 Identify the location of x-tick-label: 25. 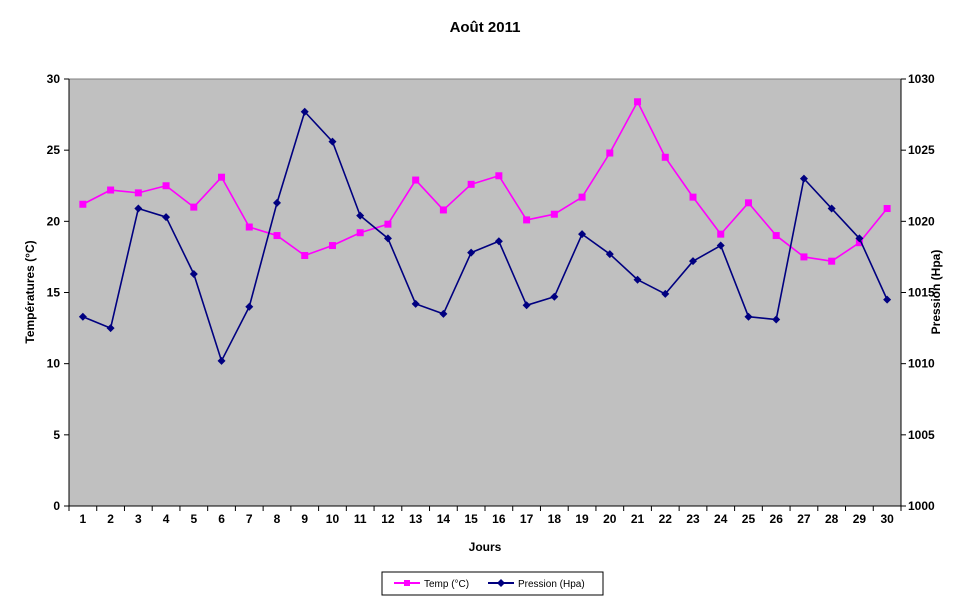
(749, 519).